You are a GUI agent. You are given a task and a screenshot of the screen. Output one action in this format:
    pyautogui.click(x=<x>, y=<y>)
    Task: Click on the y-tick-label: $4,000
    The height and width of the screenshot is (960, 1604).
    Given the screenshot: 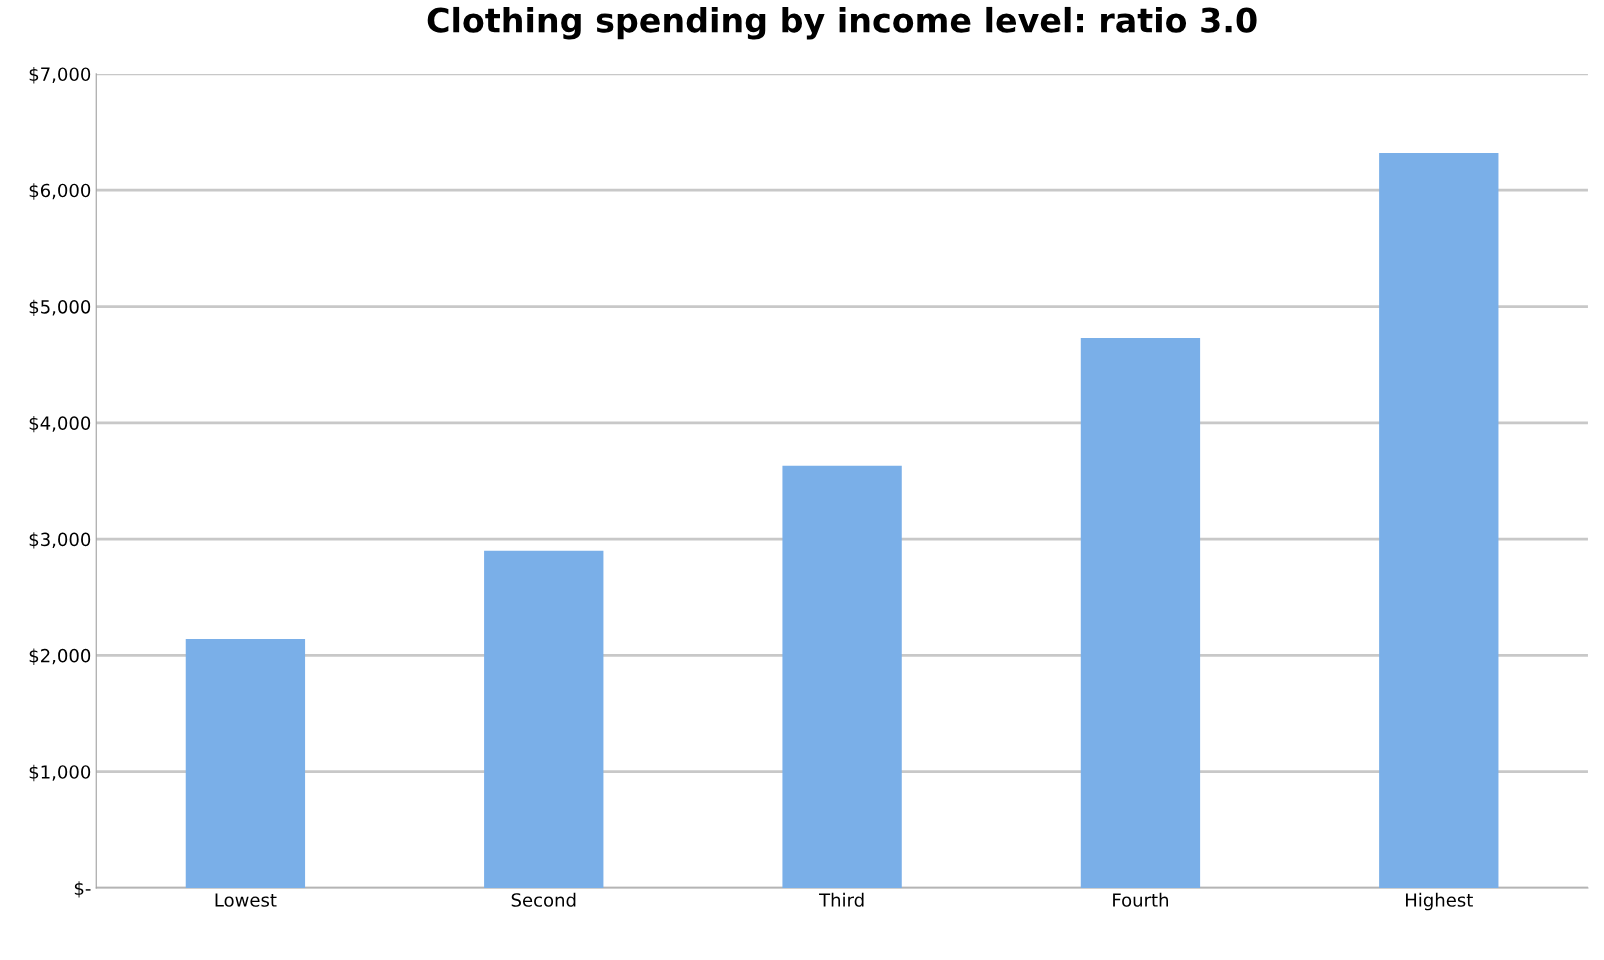 What is the action you would take?
    pyautogui.click(x=60, y=424)
    